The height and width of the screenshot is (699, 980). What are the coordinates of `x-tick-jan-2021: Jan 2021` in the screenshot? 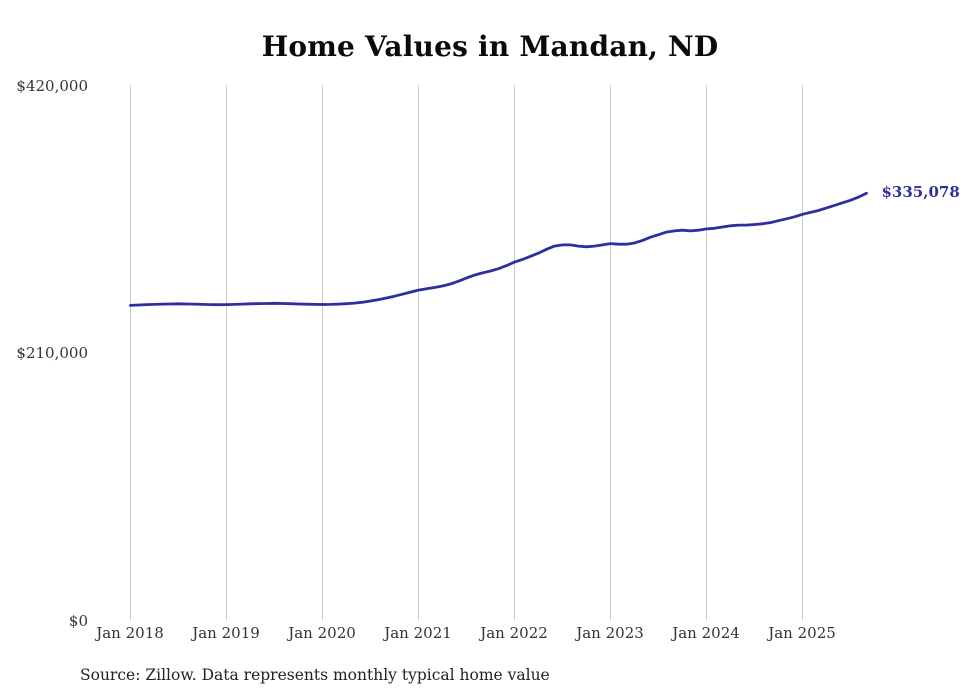 It's located at (418, 633).